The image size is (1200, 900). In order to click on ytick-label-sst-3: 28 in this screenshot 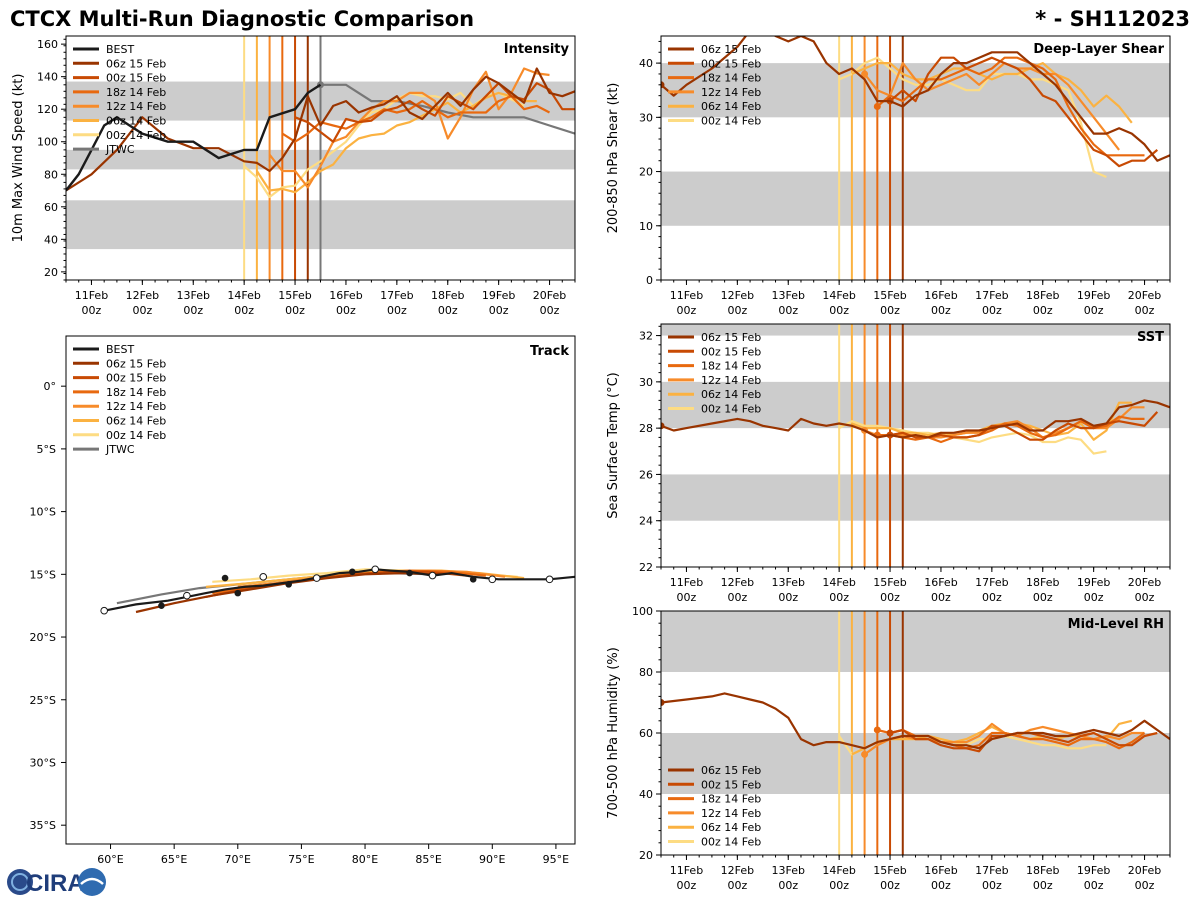, I will do `click(646, 428)`.